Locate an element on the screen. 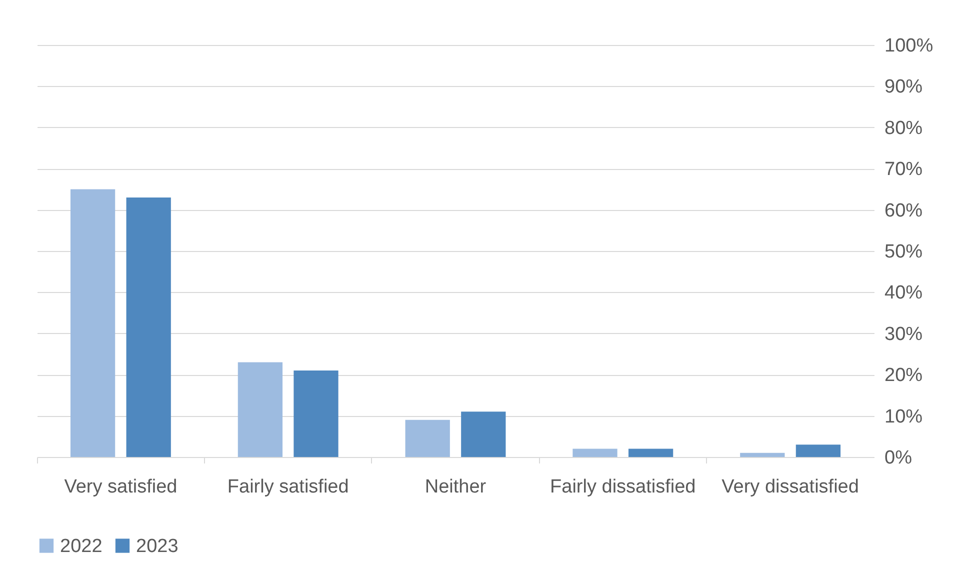 Image resolution: width=956 pixels, height=570 pixels. y-tick-label: 60% is located at coordinates (903, 211).